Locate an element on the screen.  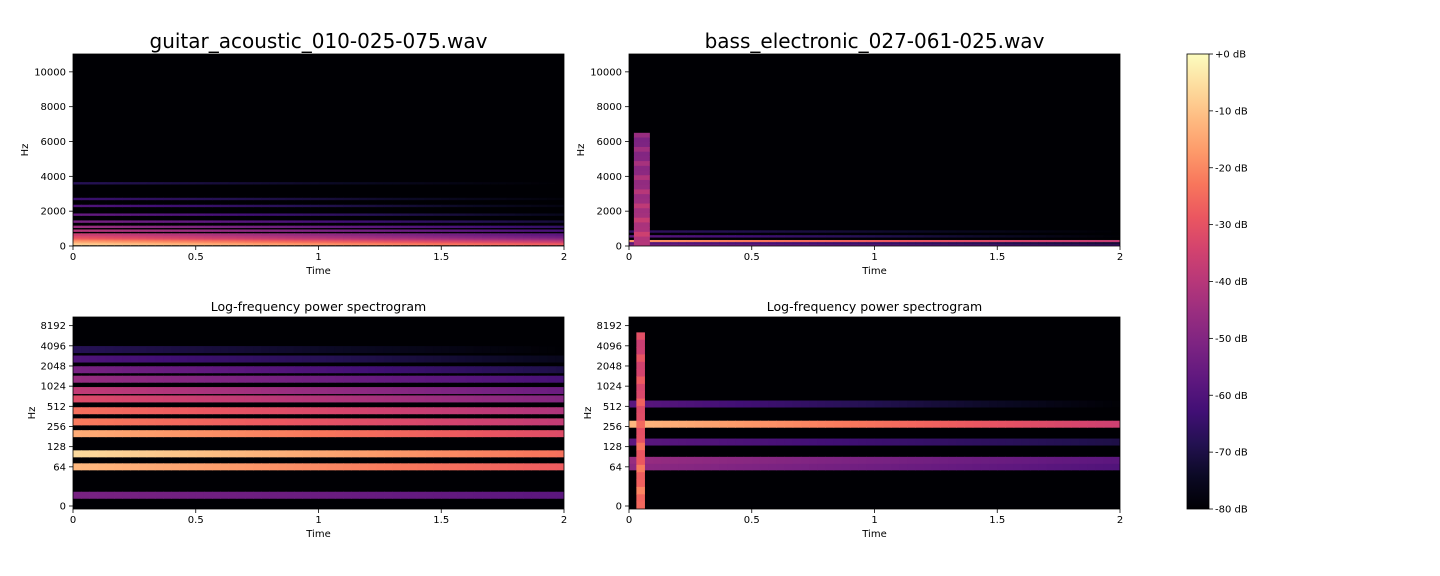
y-tick-label: 128 is located at coordinates (612, 447).